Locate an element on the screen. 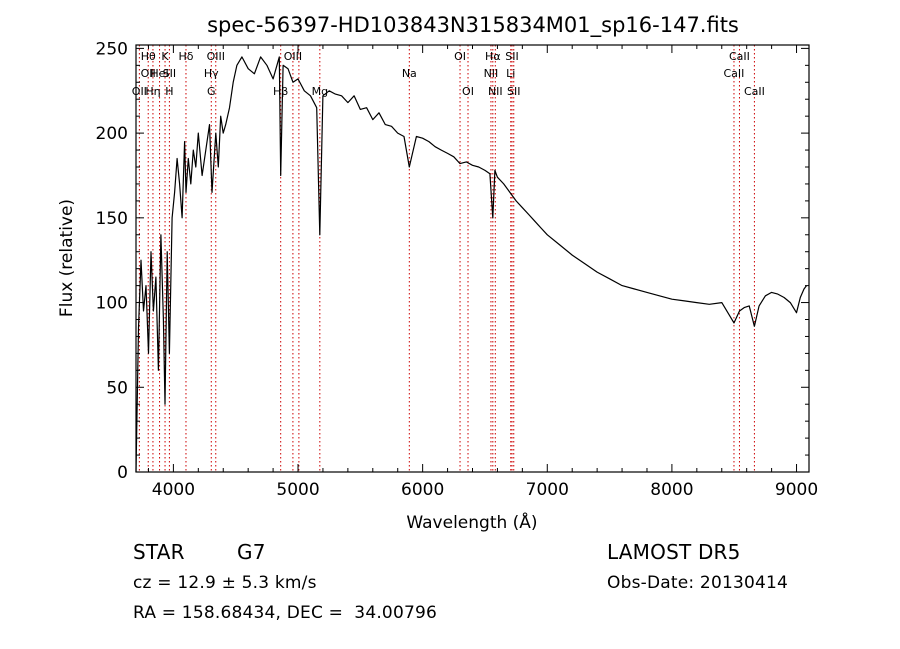  line-marker-label: Hβ is located at coordinates (280, 91).